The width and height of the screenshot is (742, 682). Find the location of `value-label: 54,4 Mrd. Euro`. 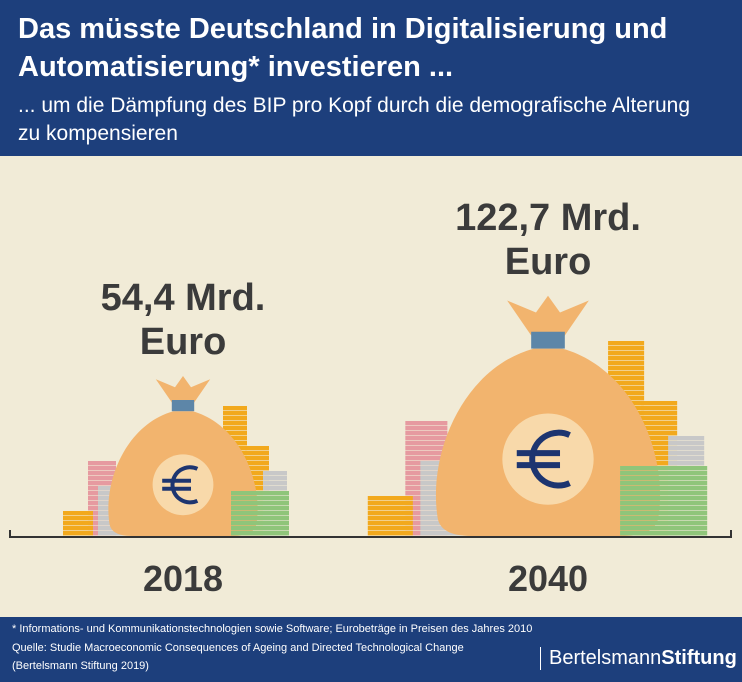

value-label: 54,4 Mrd. Euro is located at coordinates (183, 320).